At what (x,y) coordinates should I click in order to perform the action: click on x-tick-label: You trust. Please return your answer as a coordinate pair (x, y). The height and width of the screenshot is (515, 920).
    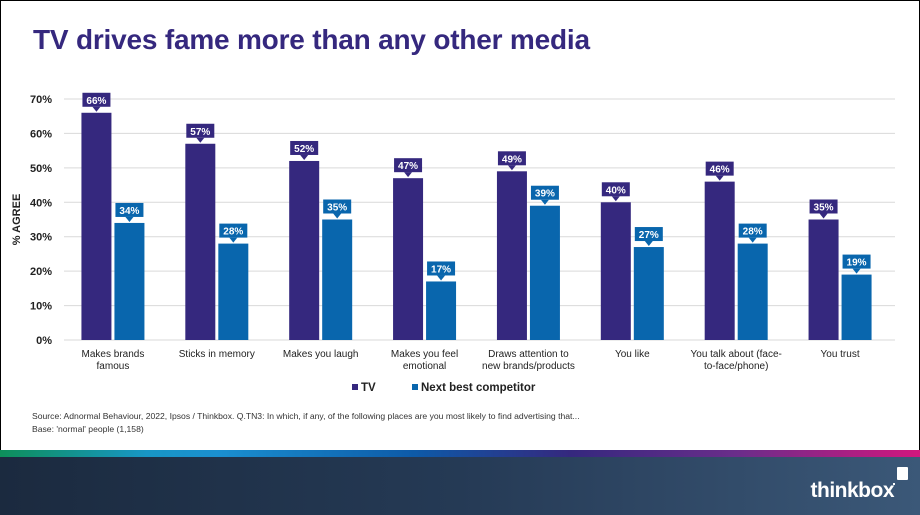
    Looking at the image, I should click on (840, 354).